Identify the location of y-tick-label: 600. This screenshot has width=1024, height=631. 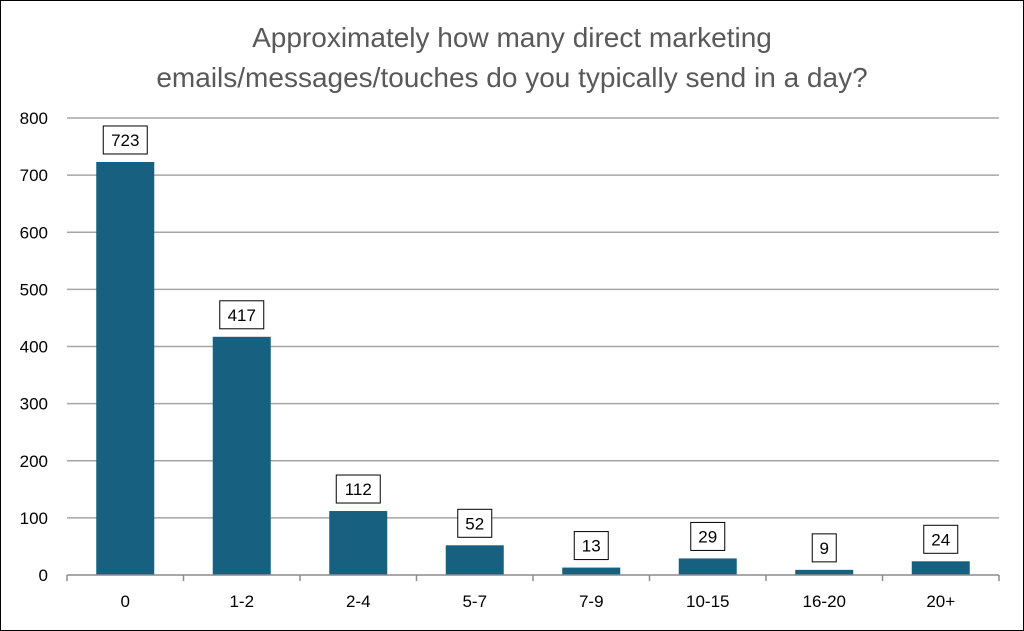
(34, 232).